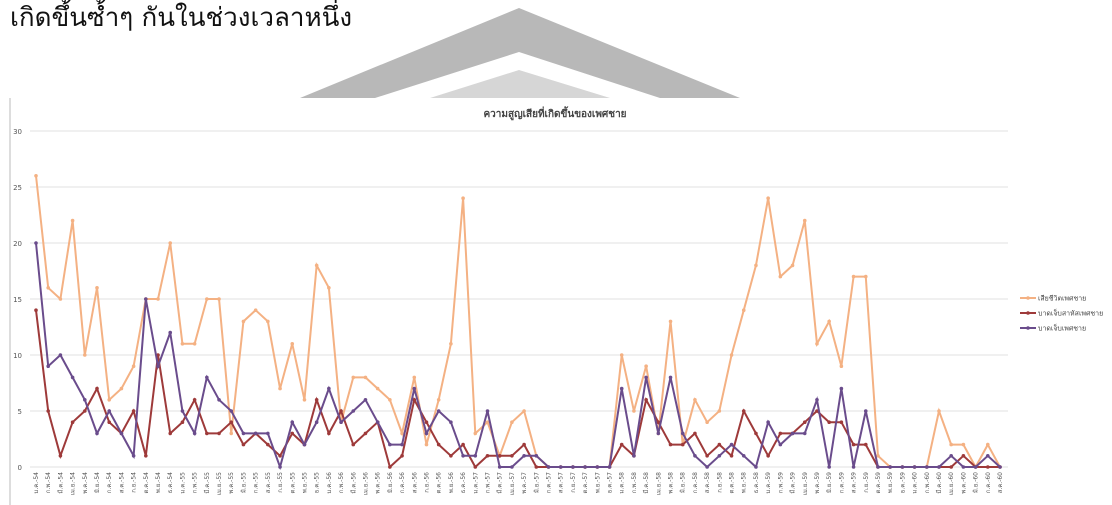 The width and height of the screenshot is (1112, 505). Describe the element at coordinates (520, 53) in the screenshot. I see `logo` at that location.